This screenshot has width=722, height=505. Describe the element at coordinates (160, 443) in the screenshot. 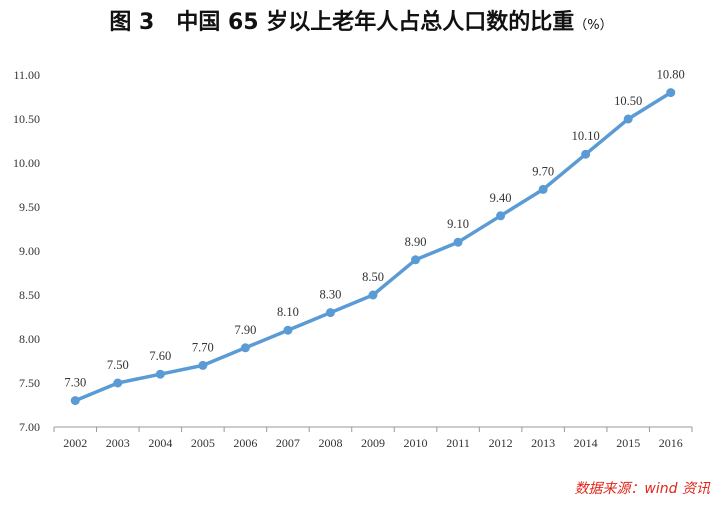

I see `x-tick-label: 2004` at that location.